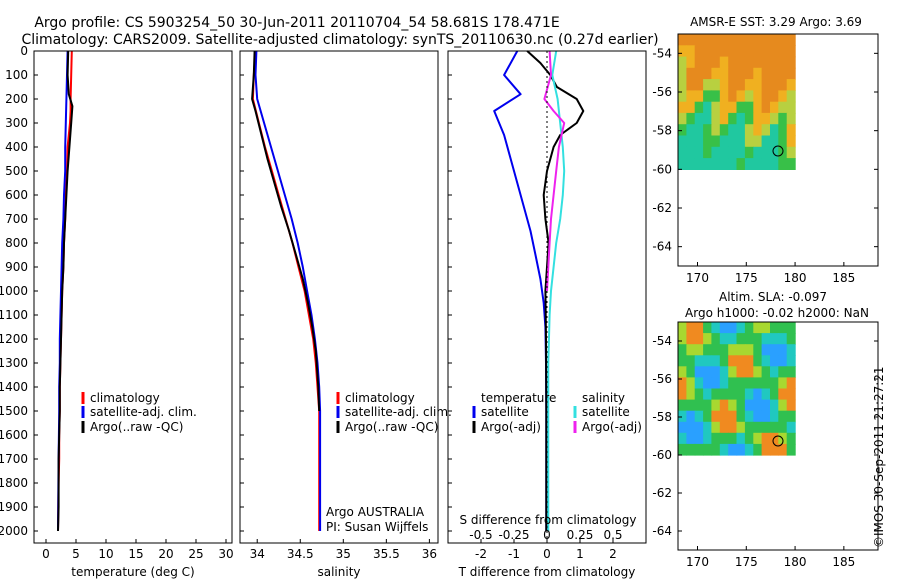  Describe the element at coordinates (511, 427) in the screenshot. I see `legend-temp-argo-label: Argo(-adj)` at that location.